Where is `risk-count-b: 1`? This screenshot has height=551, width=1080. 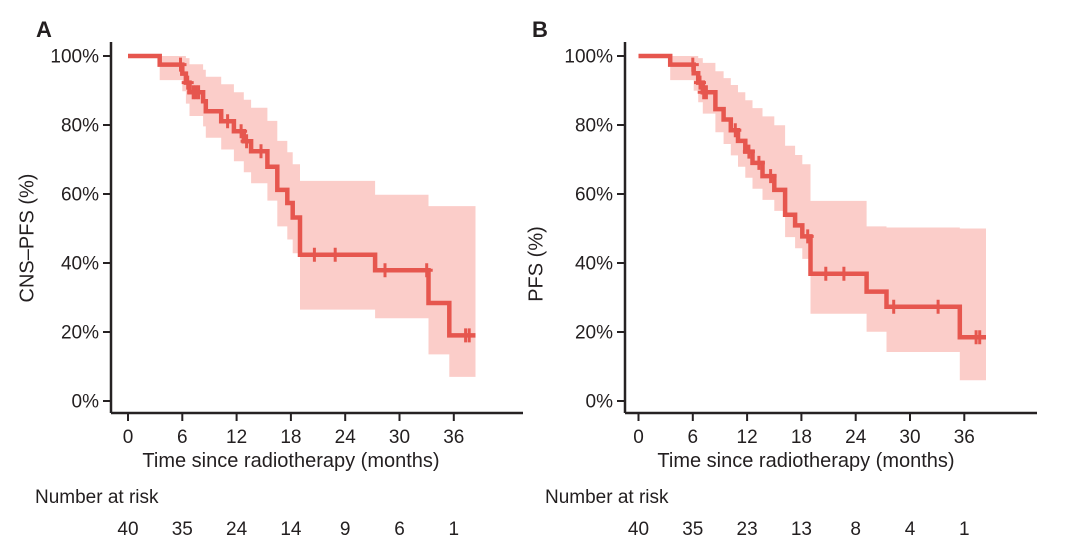 risk-count-b: 1 is located at coordinates (964, 529).